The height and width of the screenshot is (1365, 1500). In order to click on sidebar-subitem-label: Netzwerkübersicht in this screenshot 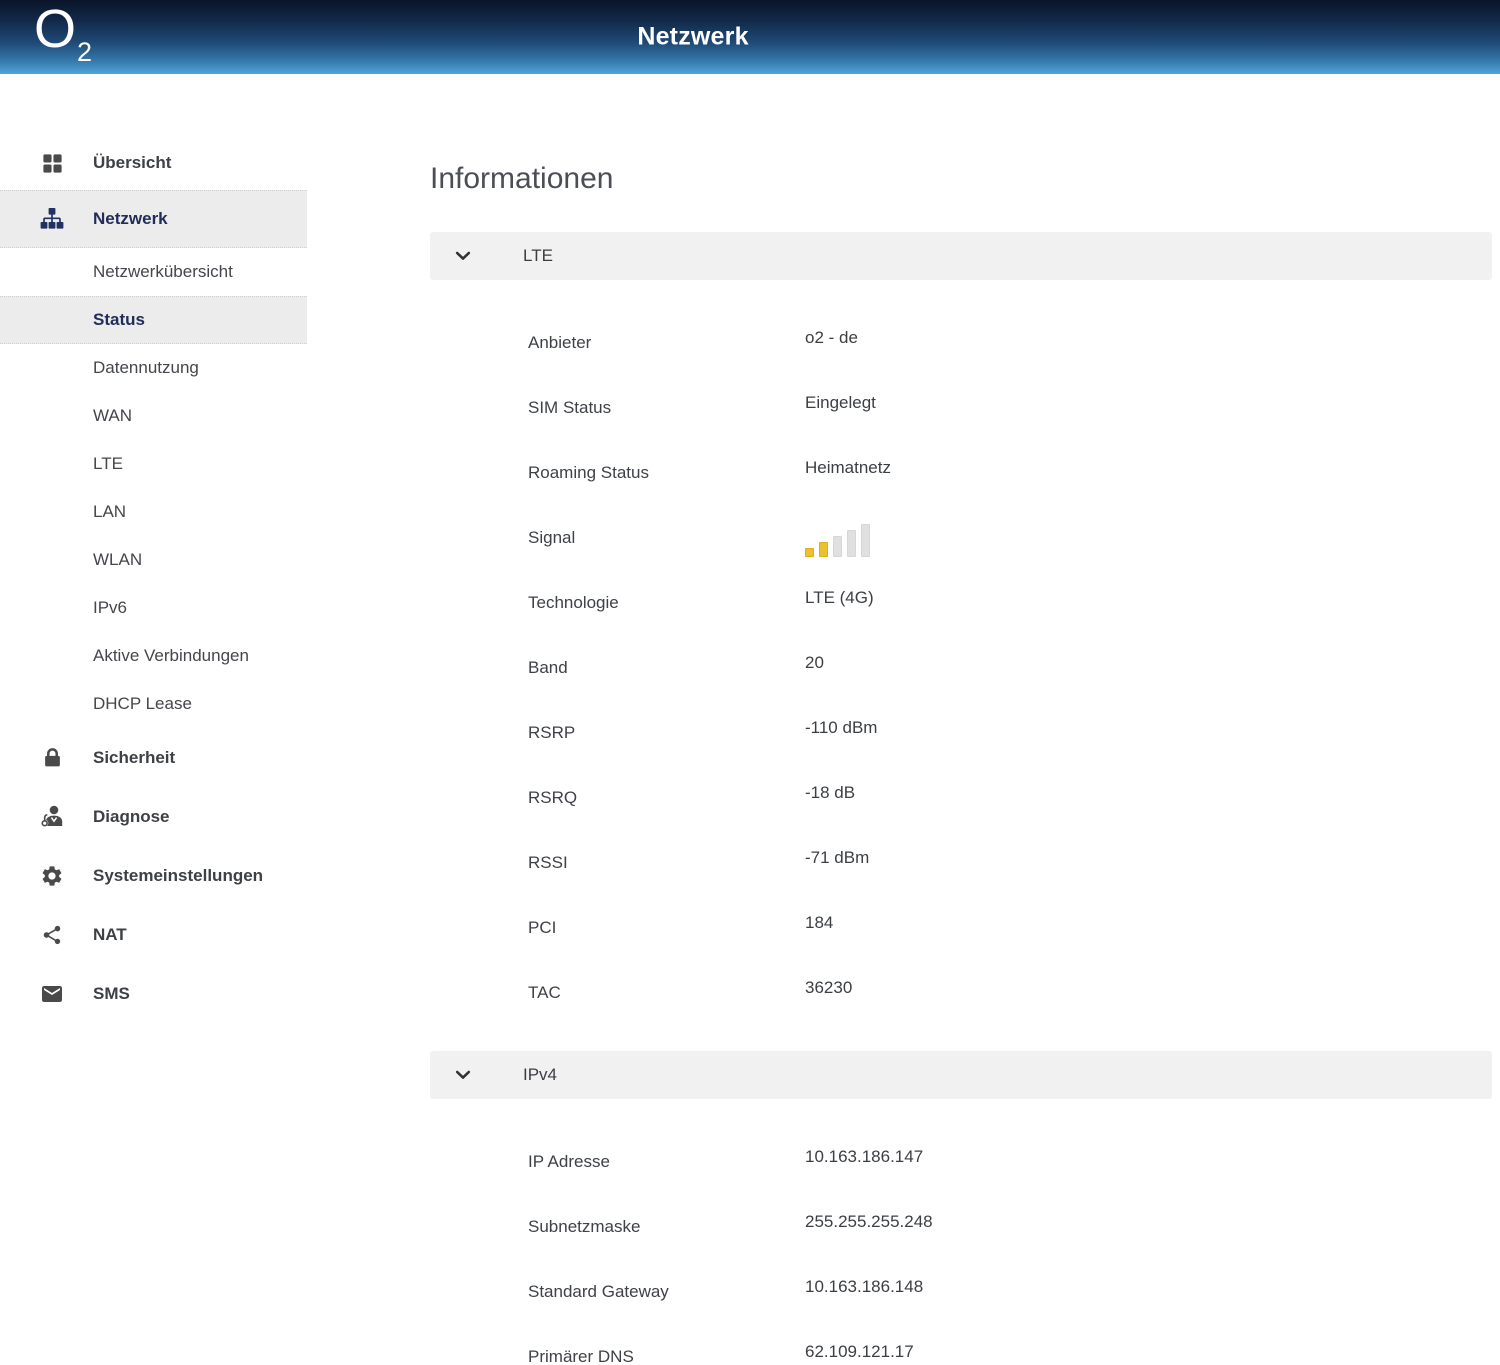, I will do `click(163, 271)`.